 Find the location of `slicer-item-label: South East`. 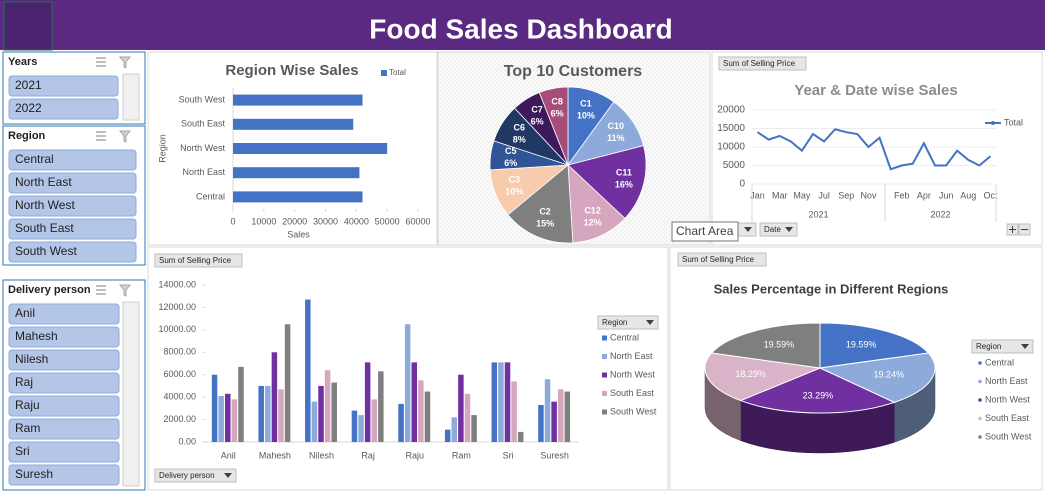

slicer-item-label: South East is located at coordinates (44, 228).